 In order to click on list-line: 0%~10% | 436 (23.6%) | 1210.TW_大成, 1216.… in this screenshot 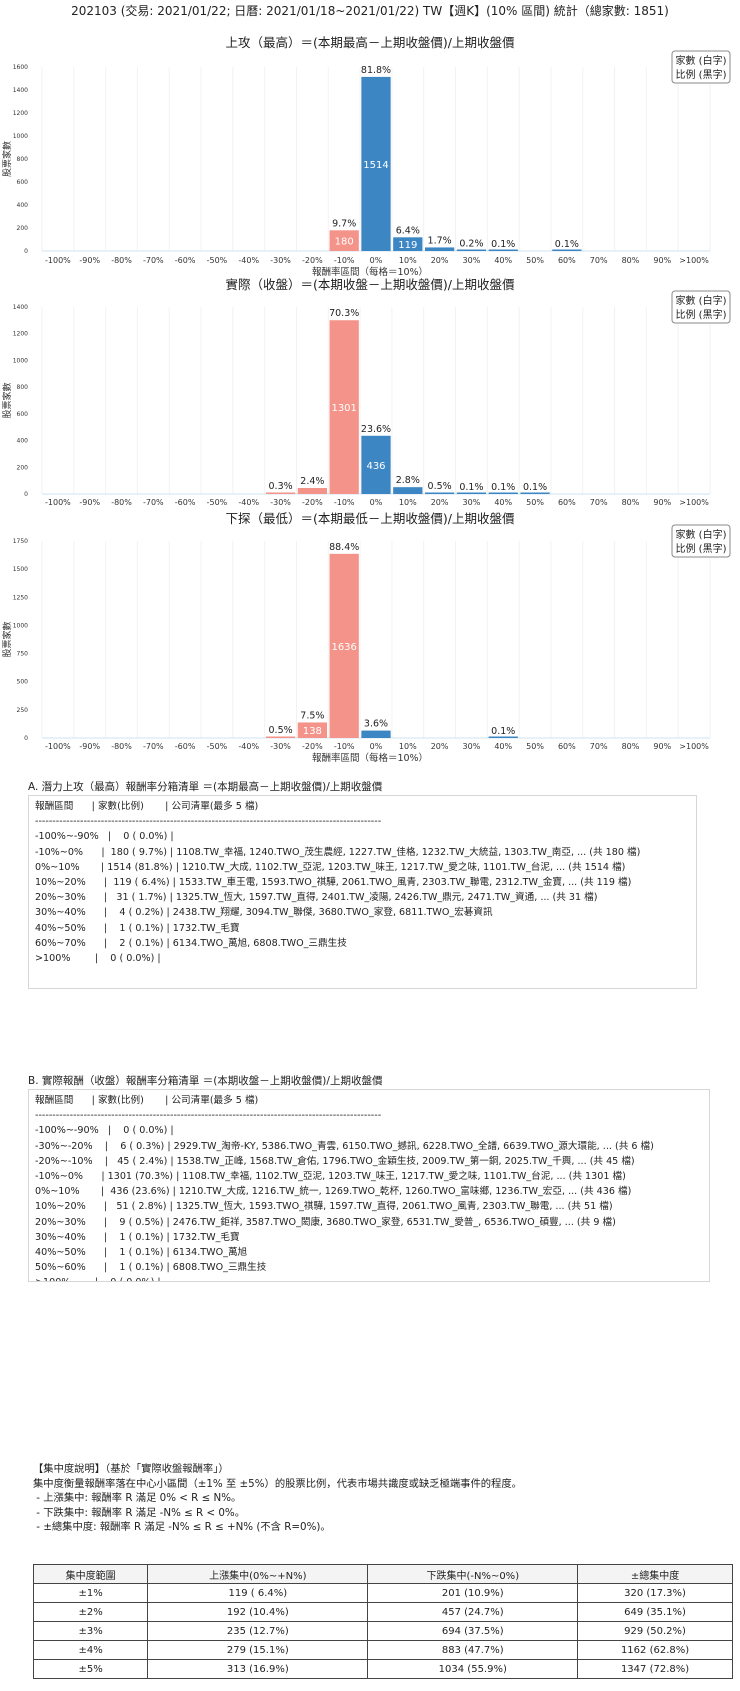, I will do `click(333, 1192)`.